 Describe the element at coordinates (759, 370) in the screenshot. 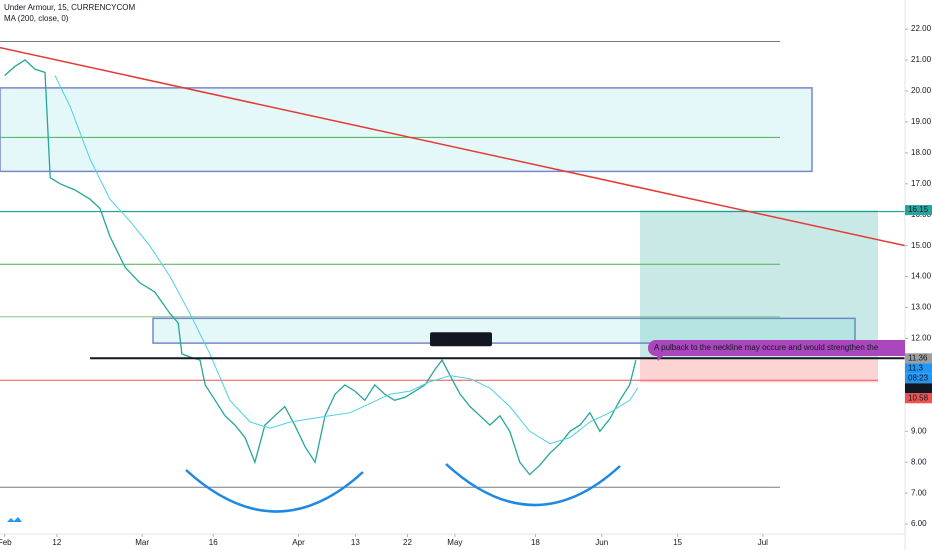

I see `stop-area` at that location.